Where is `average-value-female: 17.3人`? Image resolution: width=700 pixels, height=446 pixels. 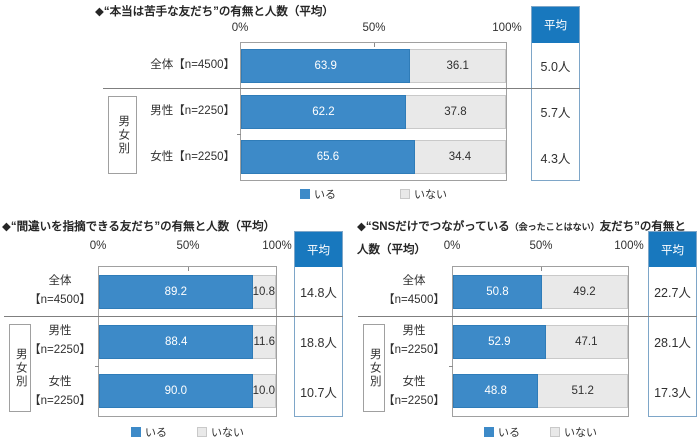 average-value-female: 17.3人 is located at coordinates (672, 392).